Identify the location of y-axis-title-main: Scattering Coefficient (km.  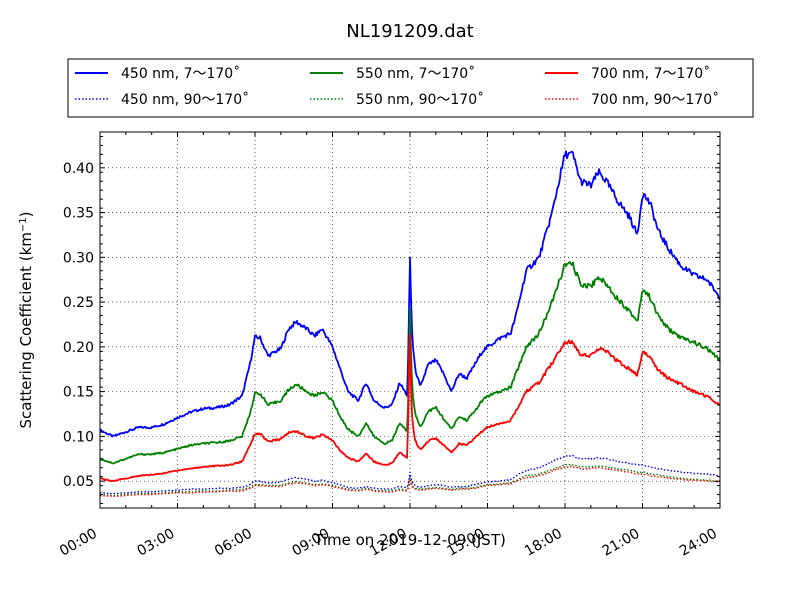
(26, 330).